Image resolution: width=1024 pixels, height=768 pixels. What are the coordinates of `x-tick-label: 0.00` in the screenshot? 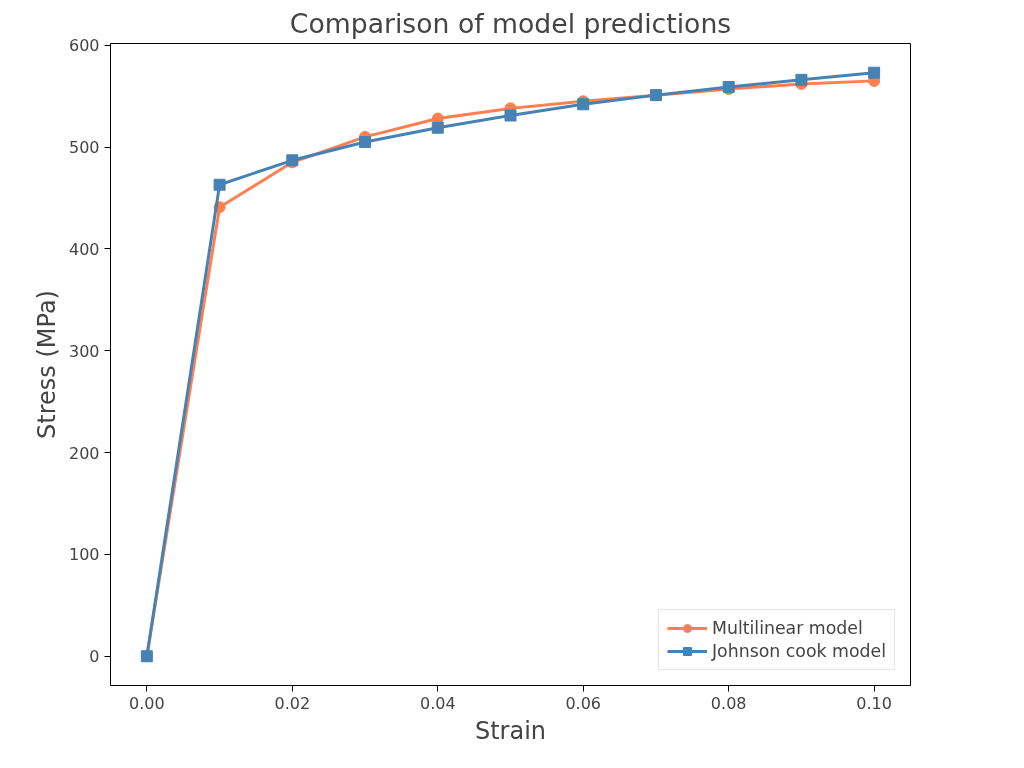 It's located at (147, 703).